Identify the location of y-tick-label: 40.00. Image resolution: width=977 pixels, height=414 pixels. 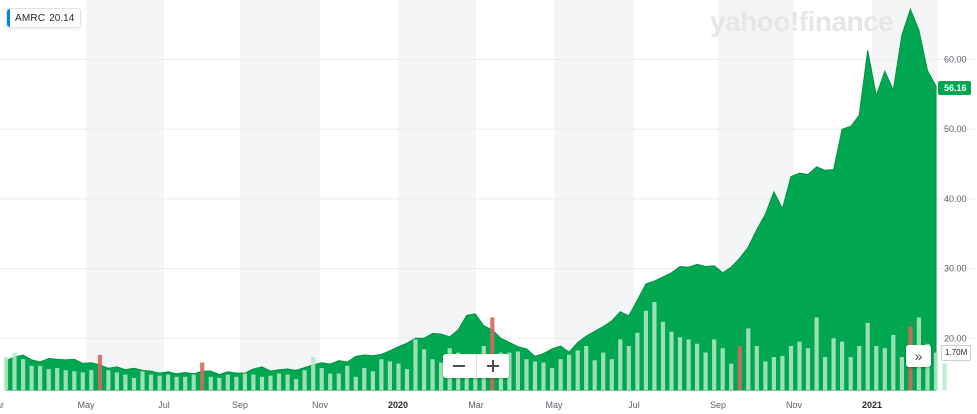
(955, 199).